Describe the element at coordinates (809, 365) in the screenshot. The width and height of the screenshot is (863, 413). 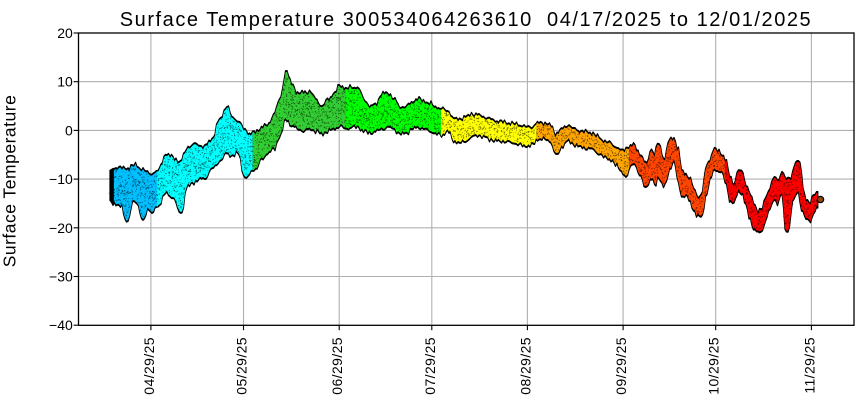
I see `svg-text: 11/29/25` at that location.